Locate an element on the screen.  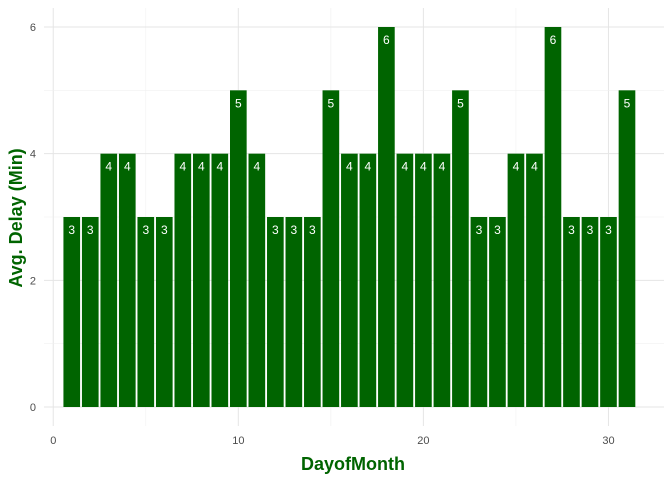
x-tick-label: 30 is located at coordinates (608, 441).